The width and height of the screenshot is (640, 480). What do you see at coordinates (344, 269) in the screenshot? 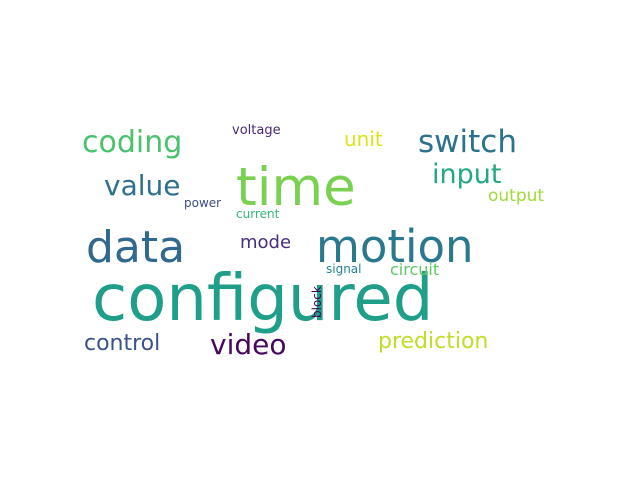
I see `word-signal: signal` at bounding box center [344, 269].